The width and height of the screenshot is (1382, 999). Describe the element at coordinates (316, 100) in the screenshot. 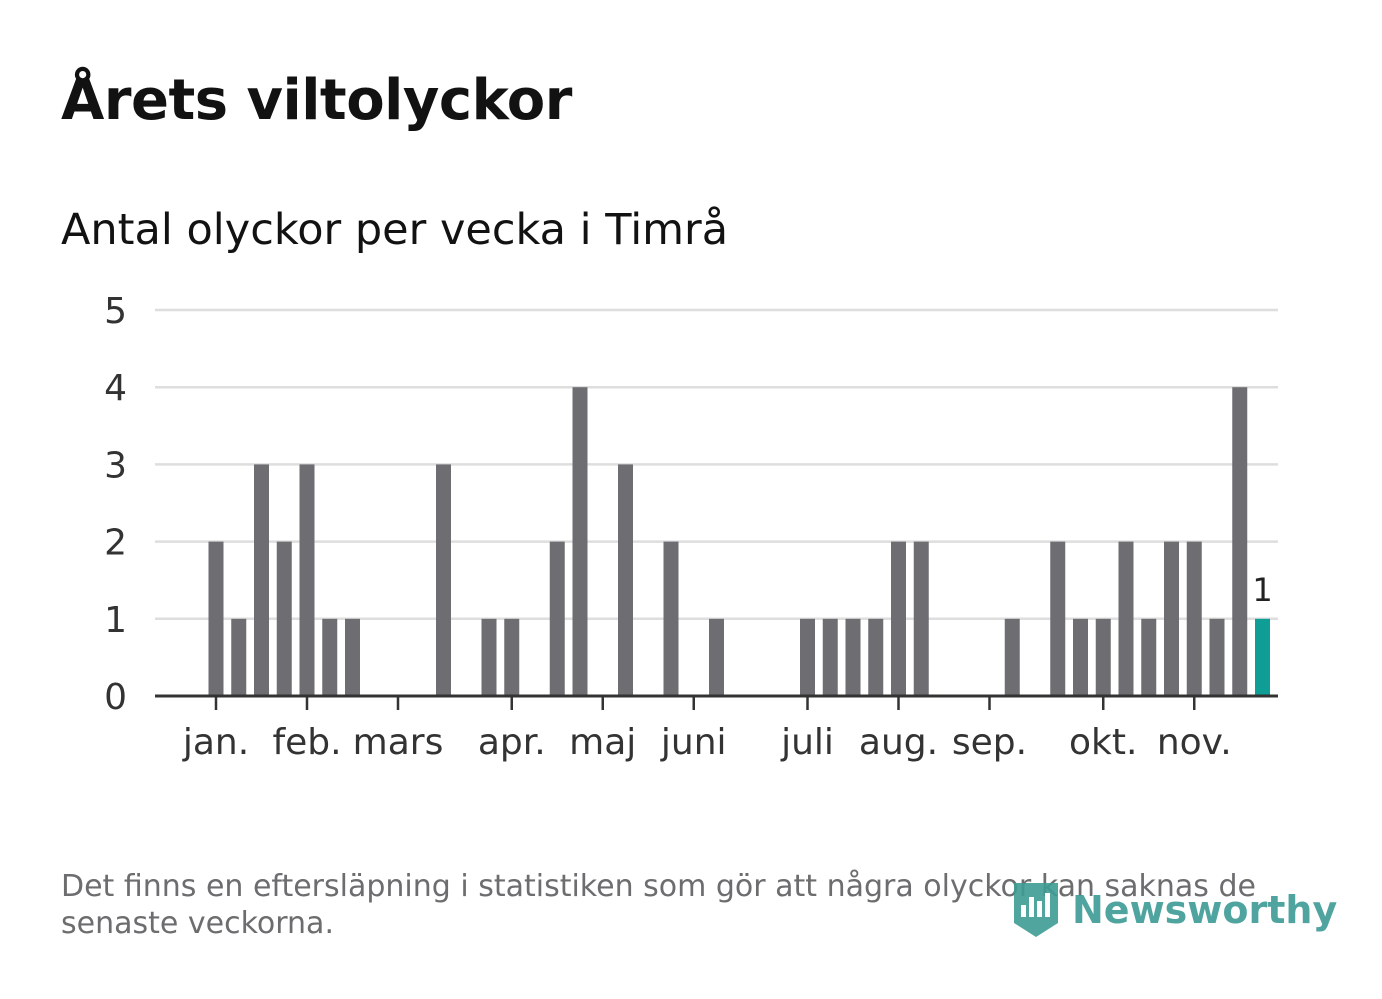

I see `chart-title: Årets viltolyckor` at that location.